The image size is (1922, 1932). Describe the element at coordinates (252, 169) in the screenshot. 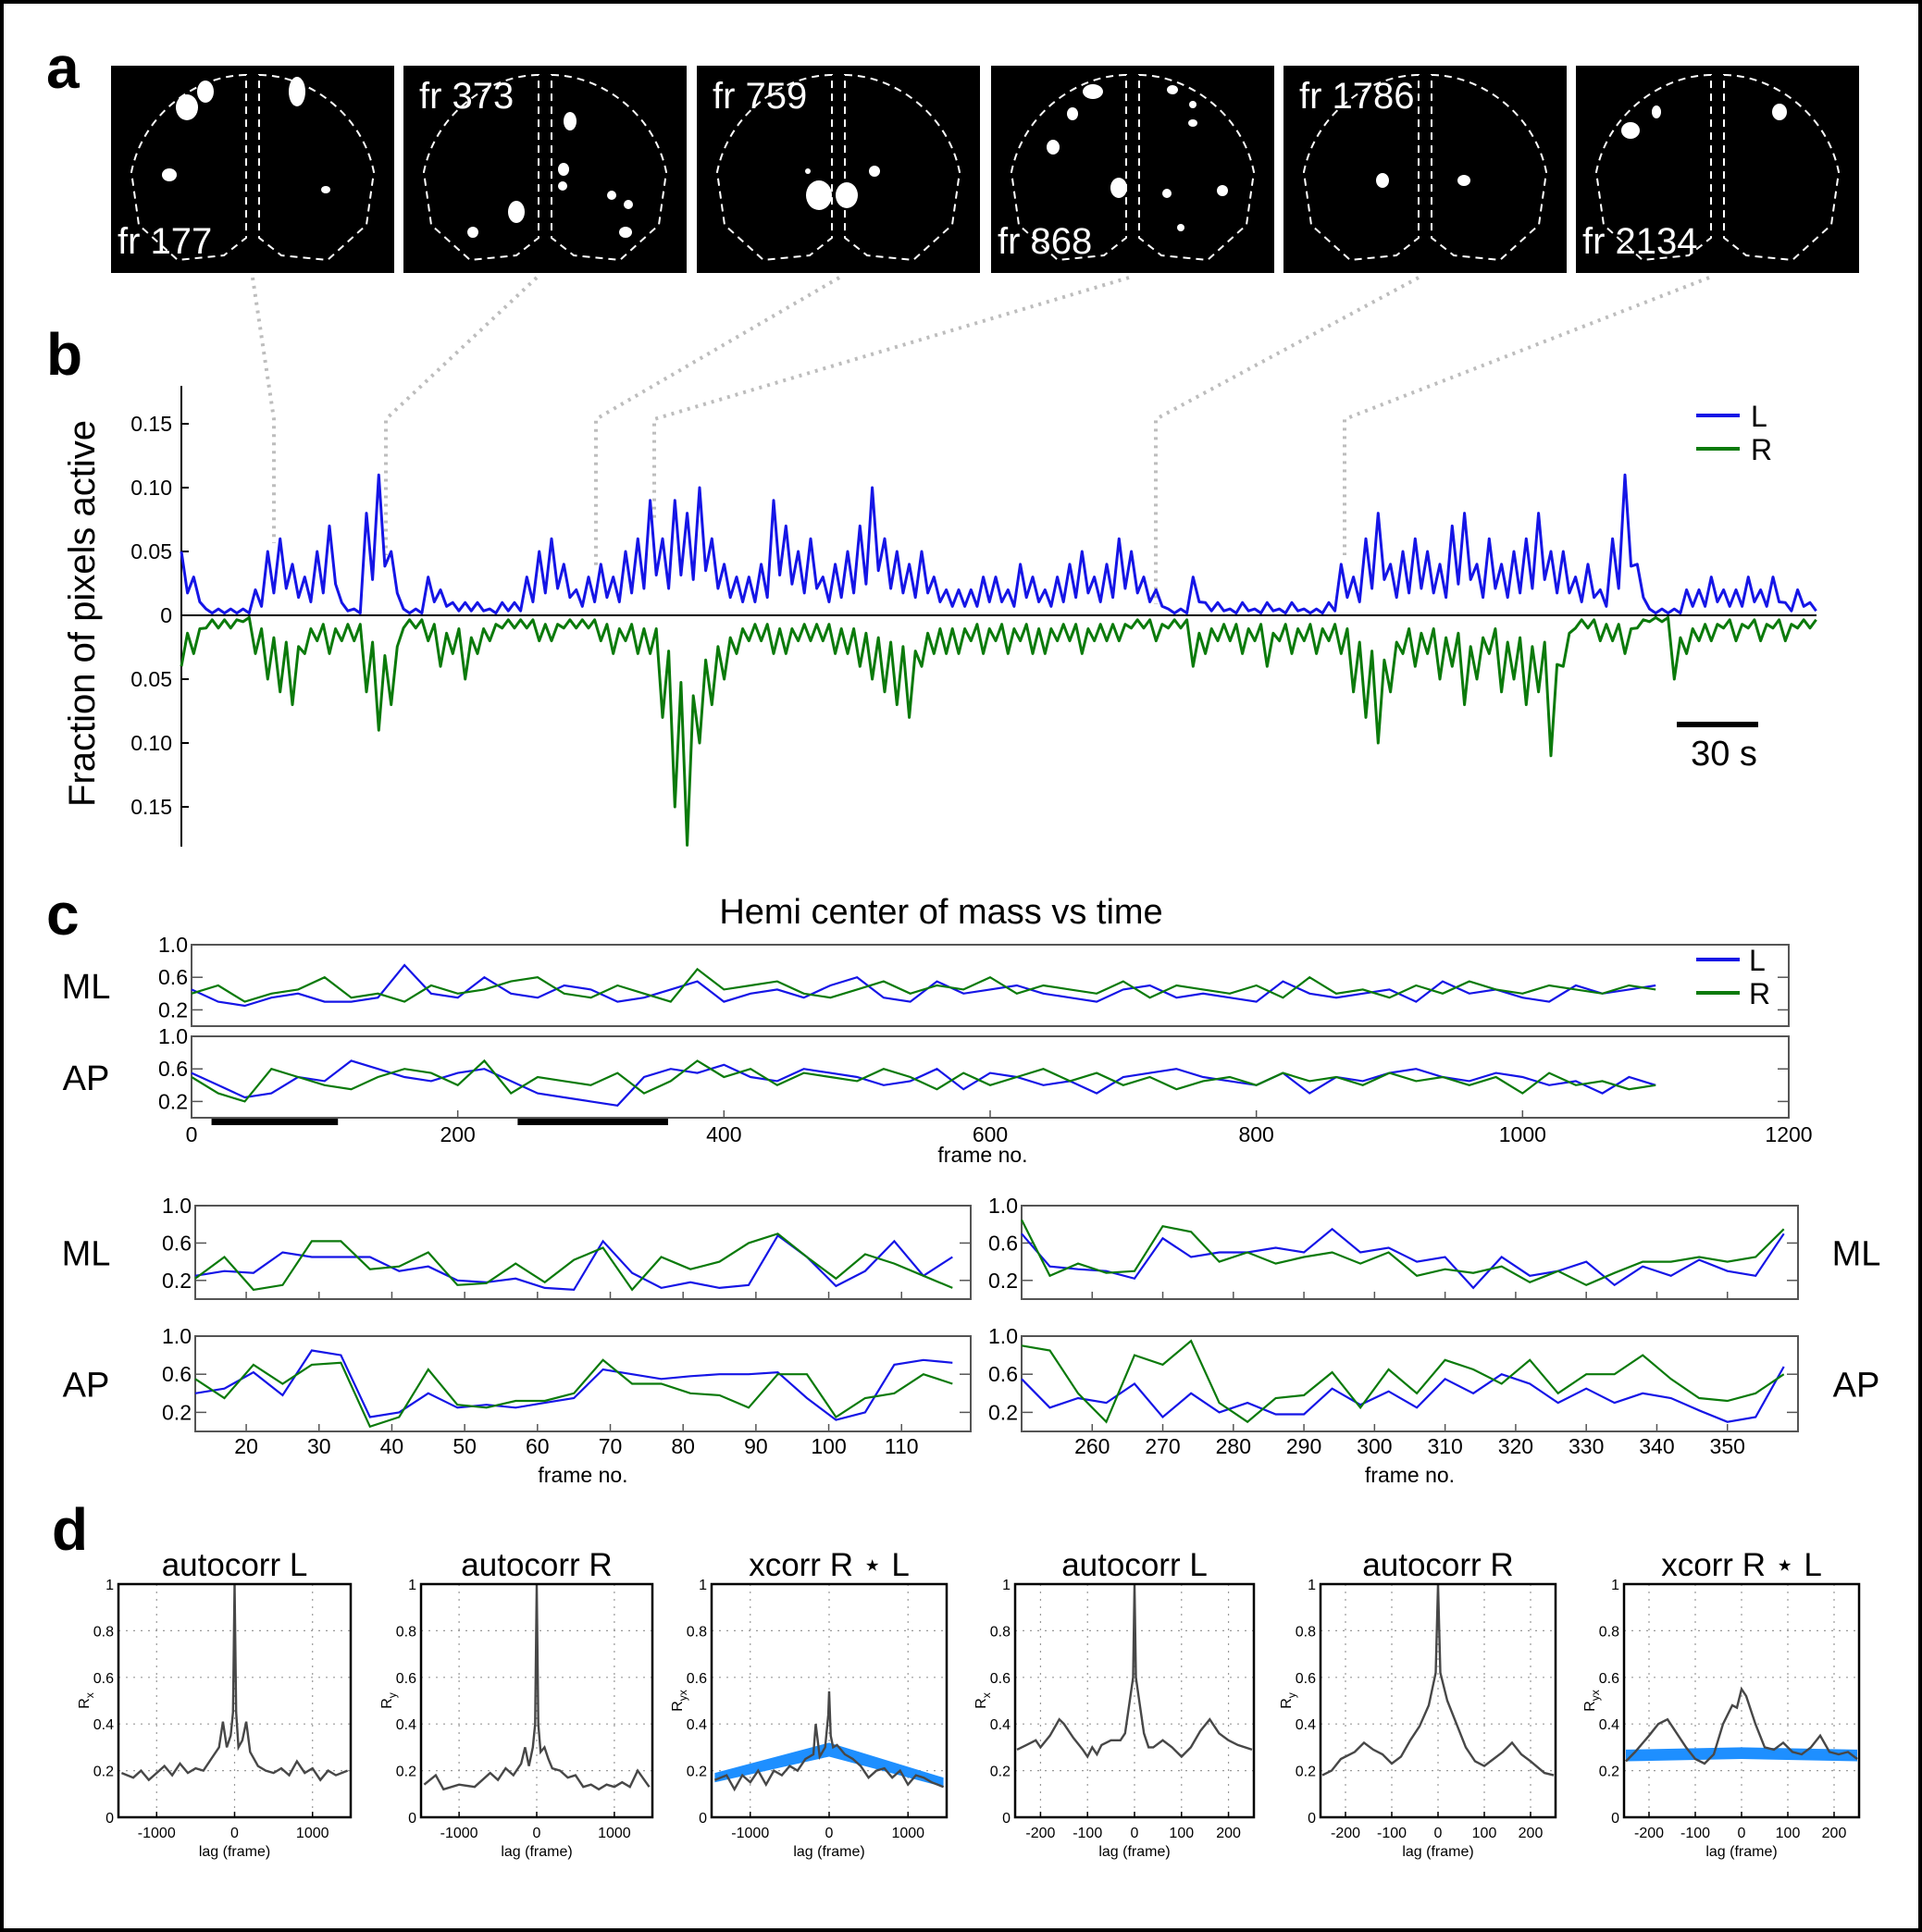

I see `frame-image: fr 177` at that location.